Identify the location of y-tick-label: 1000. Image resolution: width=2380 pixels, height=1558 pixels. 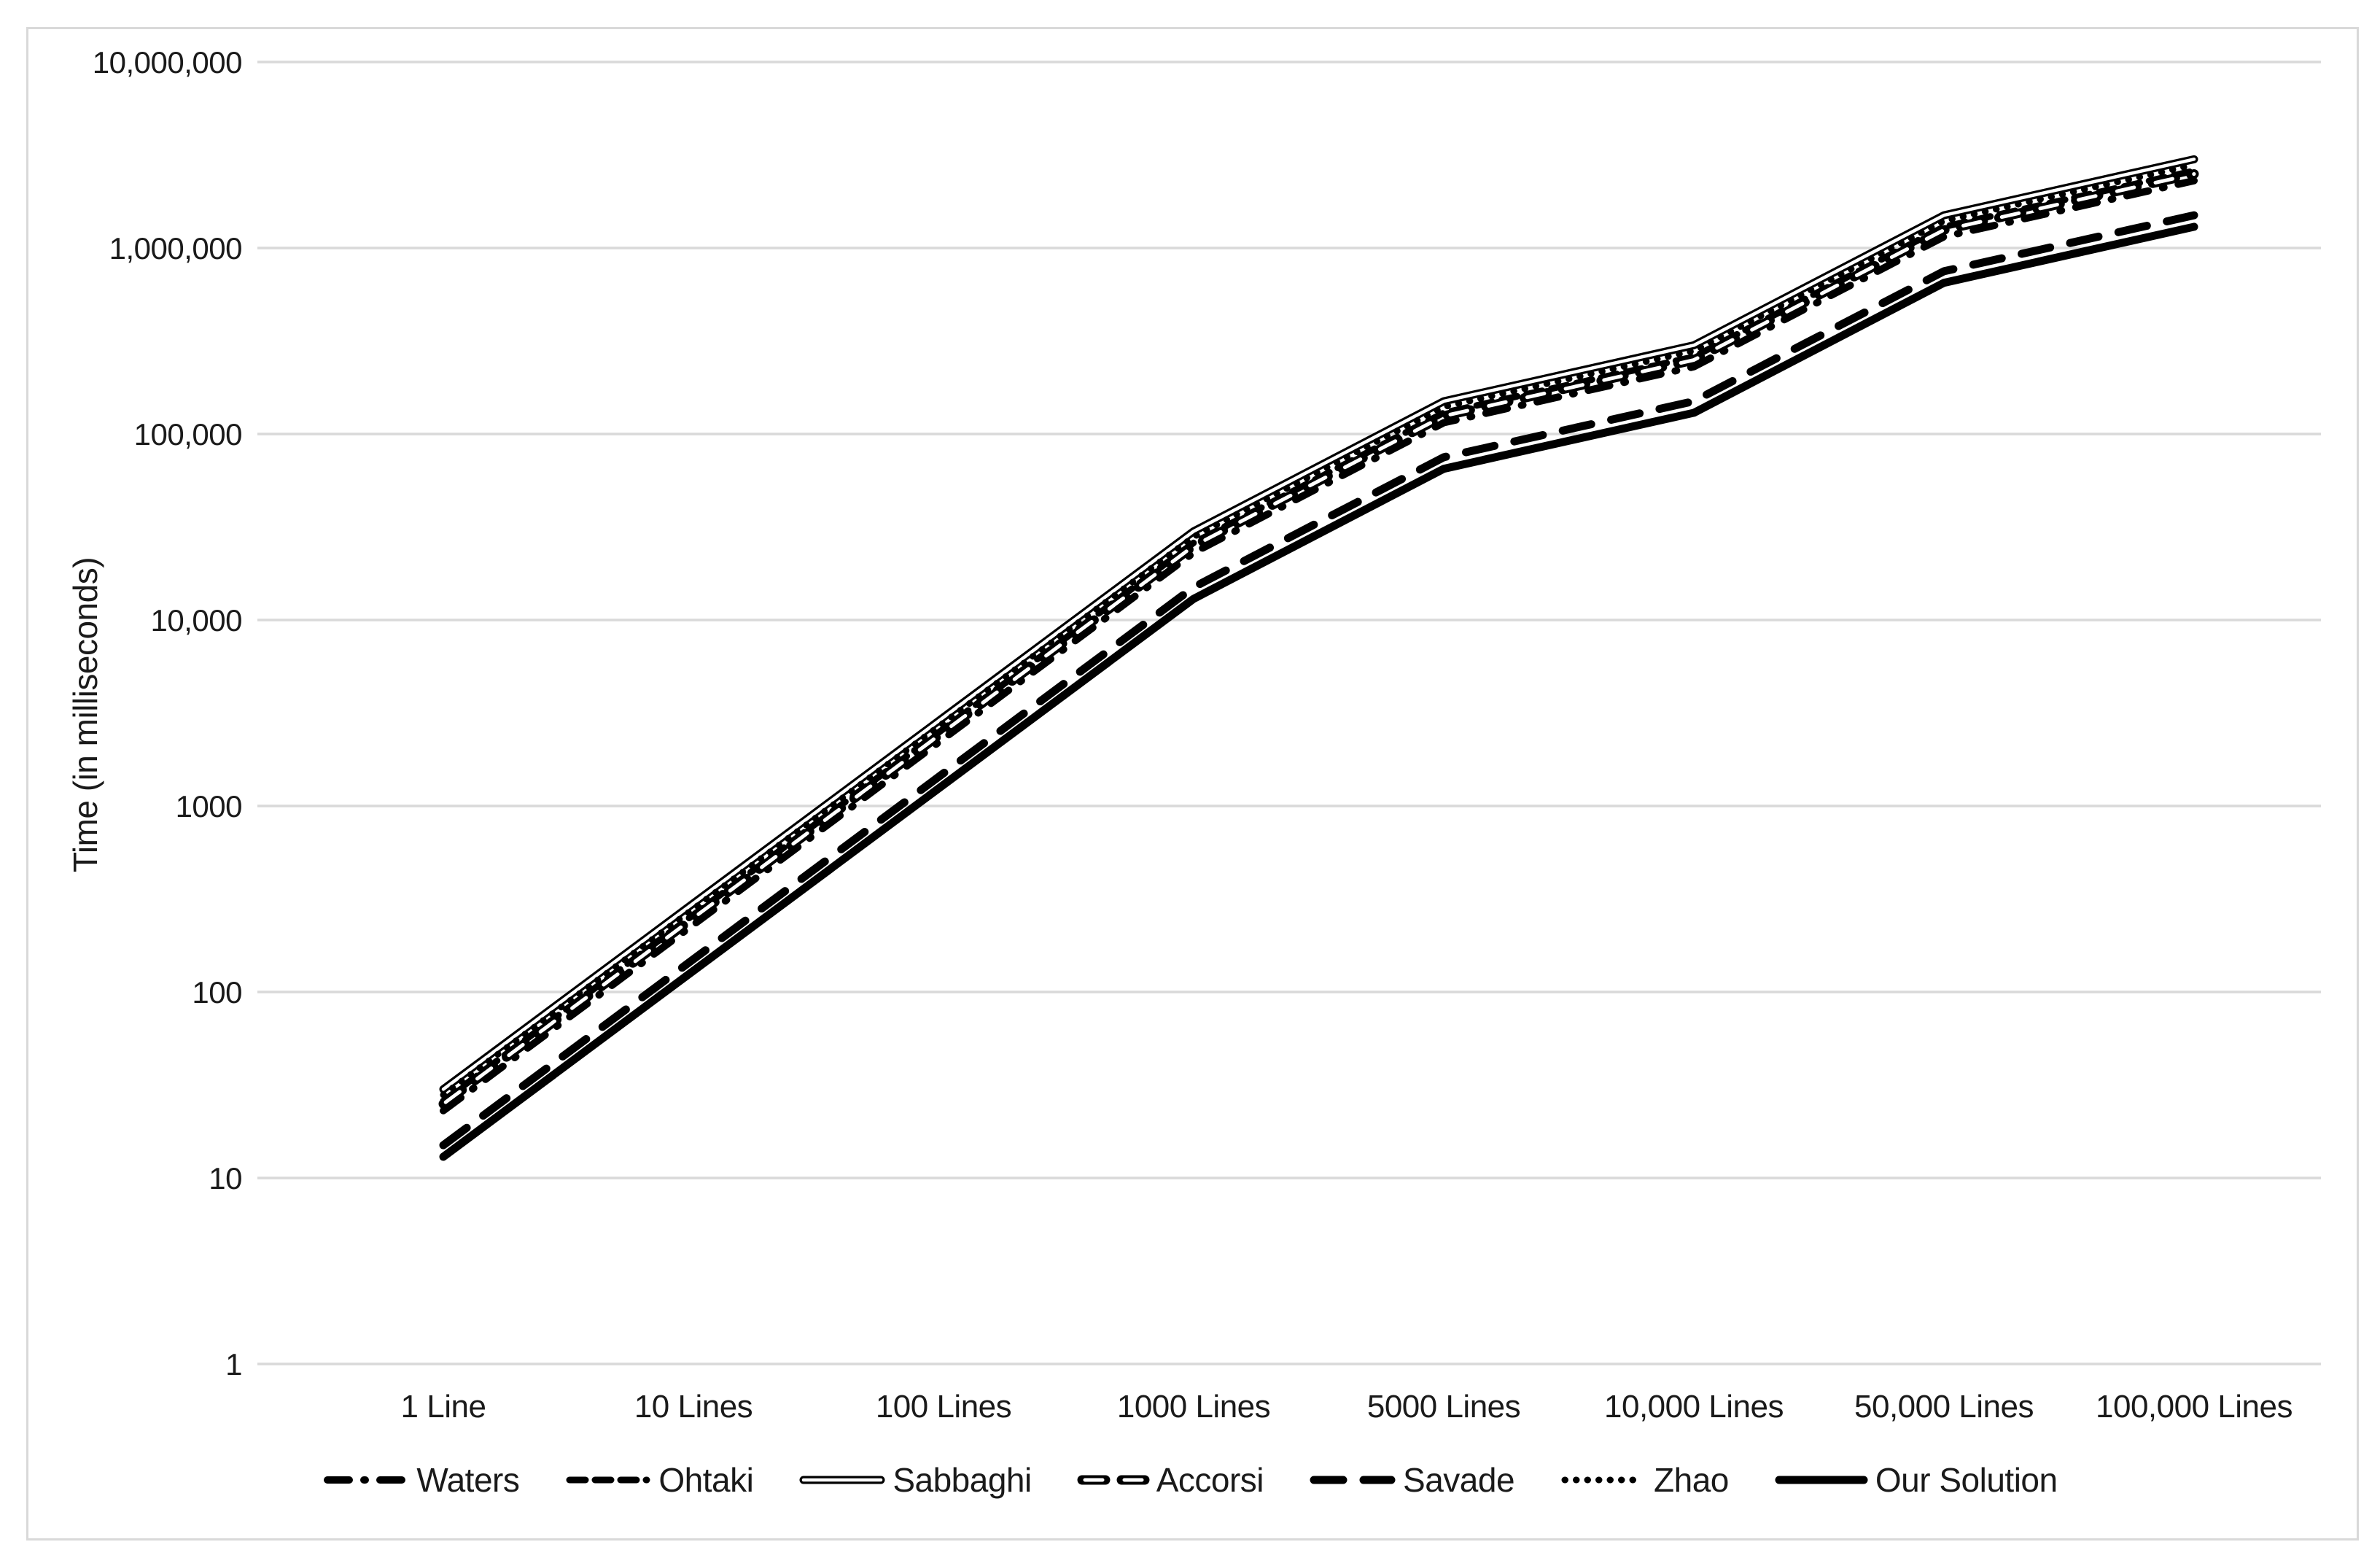
(209, 806).